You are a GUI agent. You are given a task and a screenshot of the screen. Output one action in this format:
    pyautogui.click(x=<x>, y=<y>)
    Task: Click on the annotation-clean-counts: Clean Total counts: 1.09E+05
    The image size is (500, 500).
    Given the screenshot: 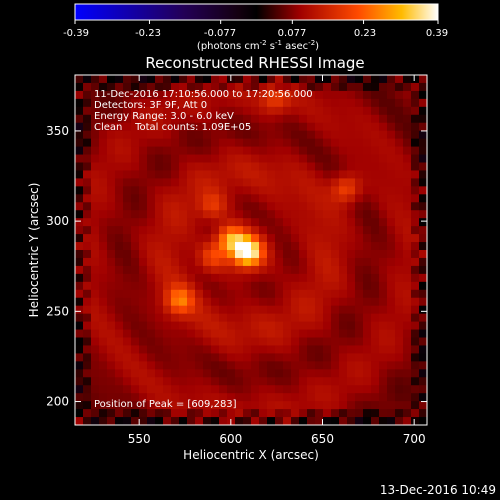 What is the action you would take?
    pyautogui.click(x=172, y=127)
    